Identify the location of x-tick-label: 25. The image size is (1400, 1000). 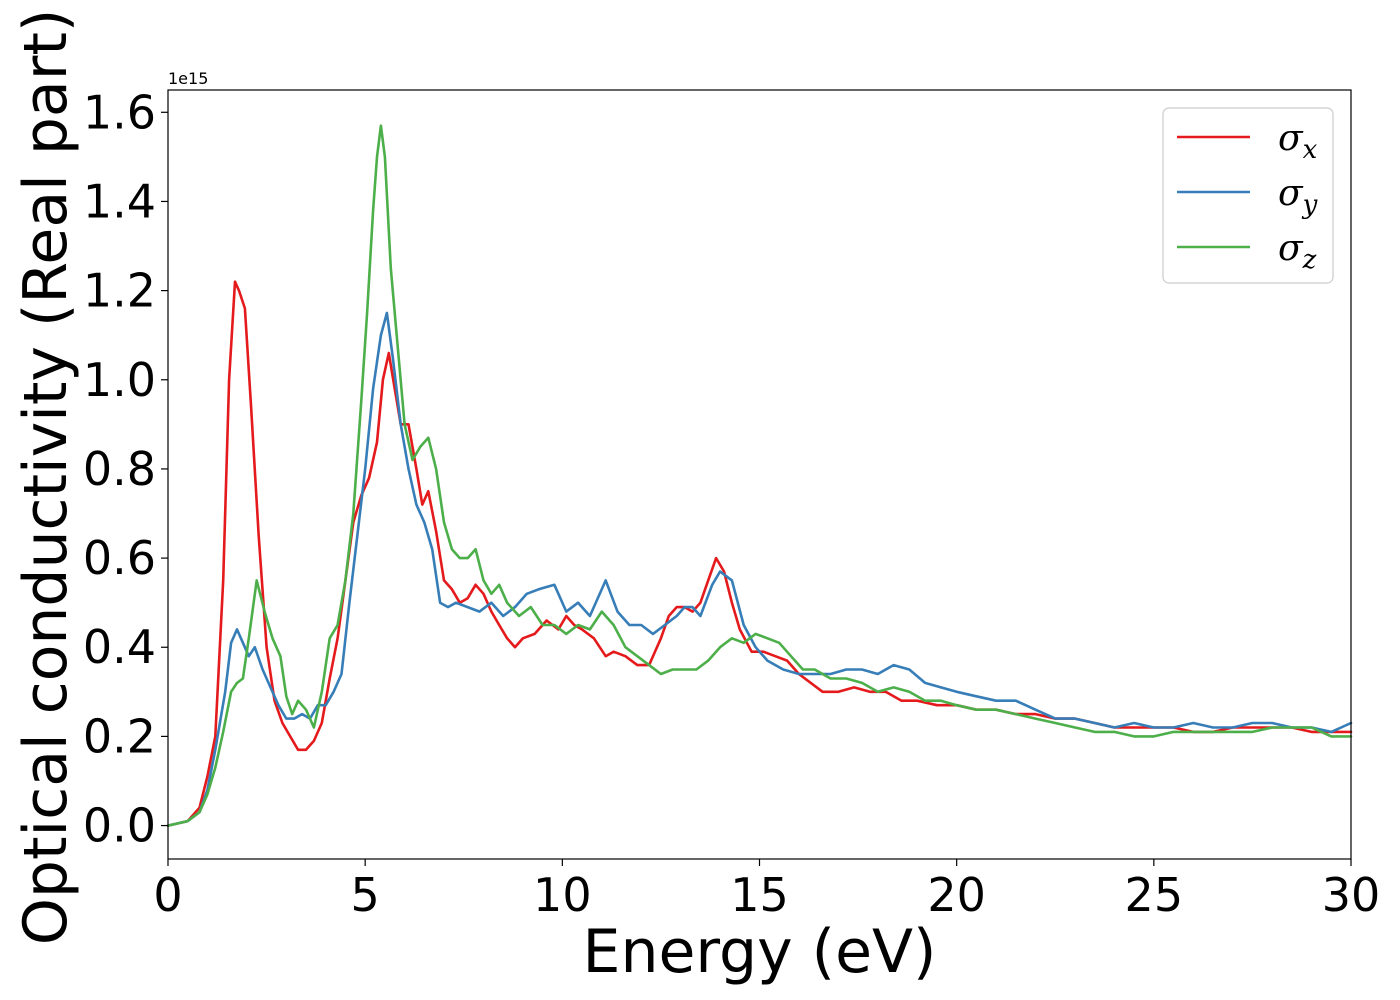
(1154, 895).